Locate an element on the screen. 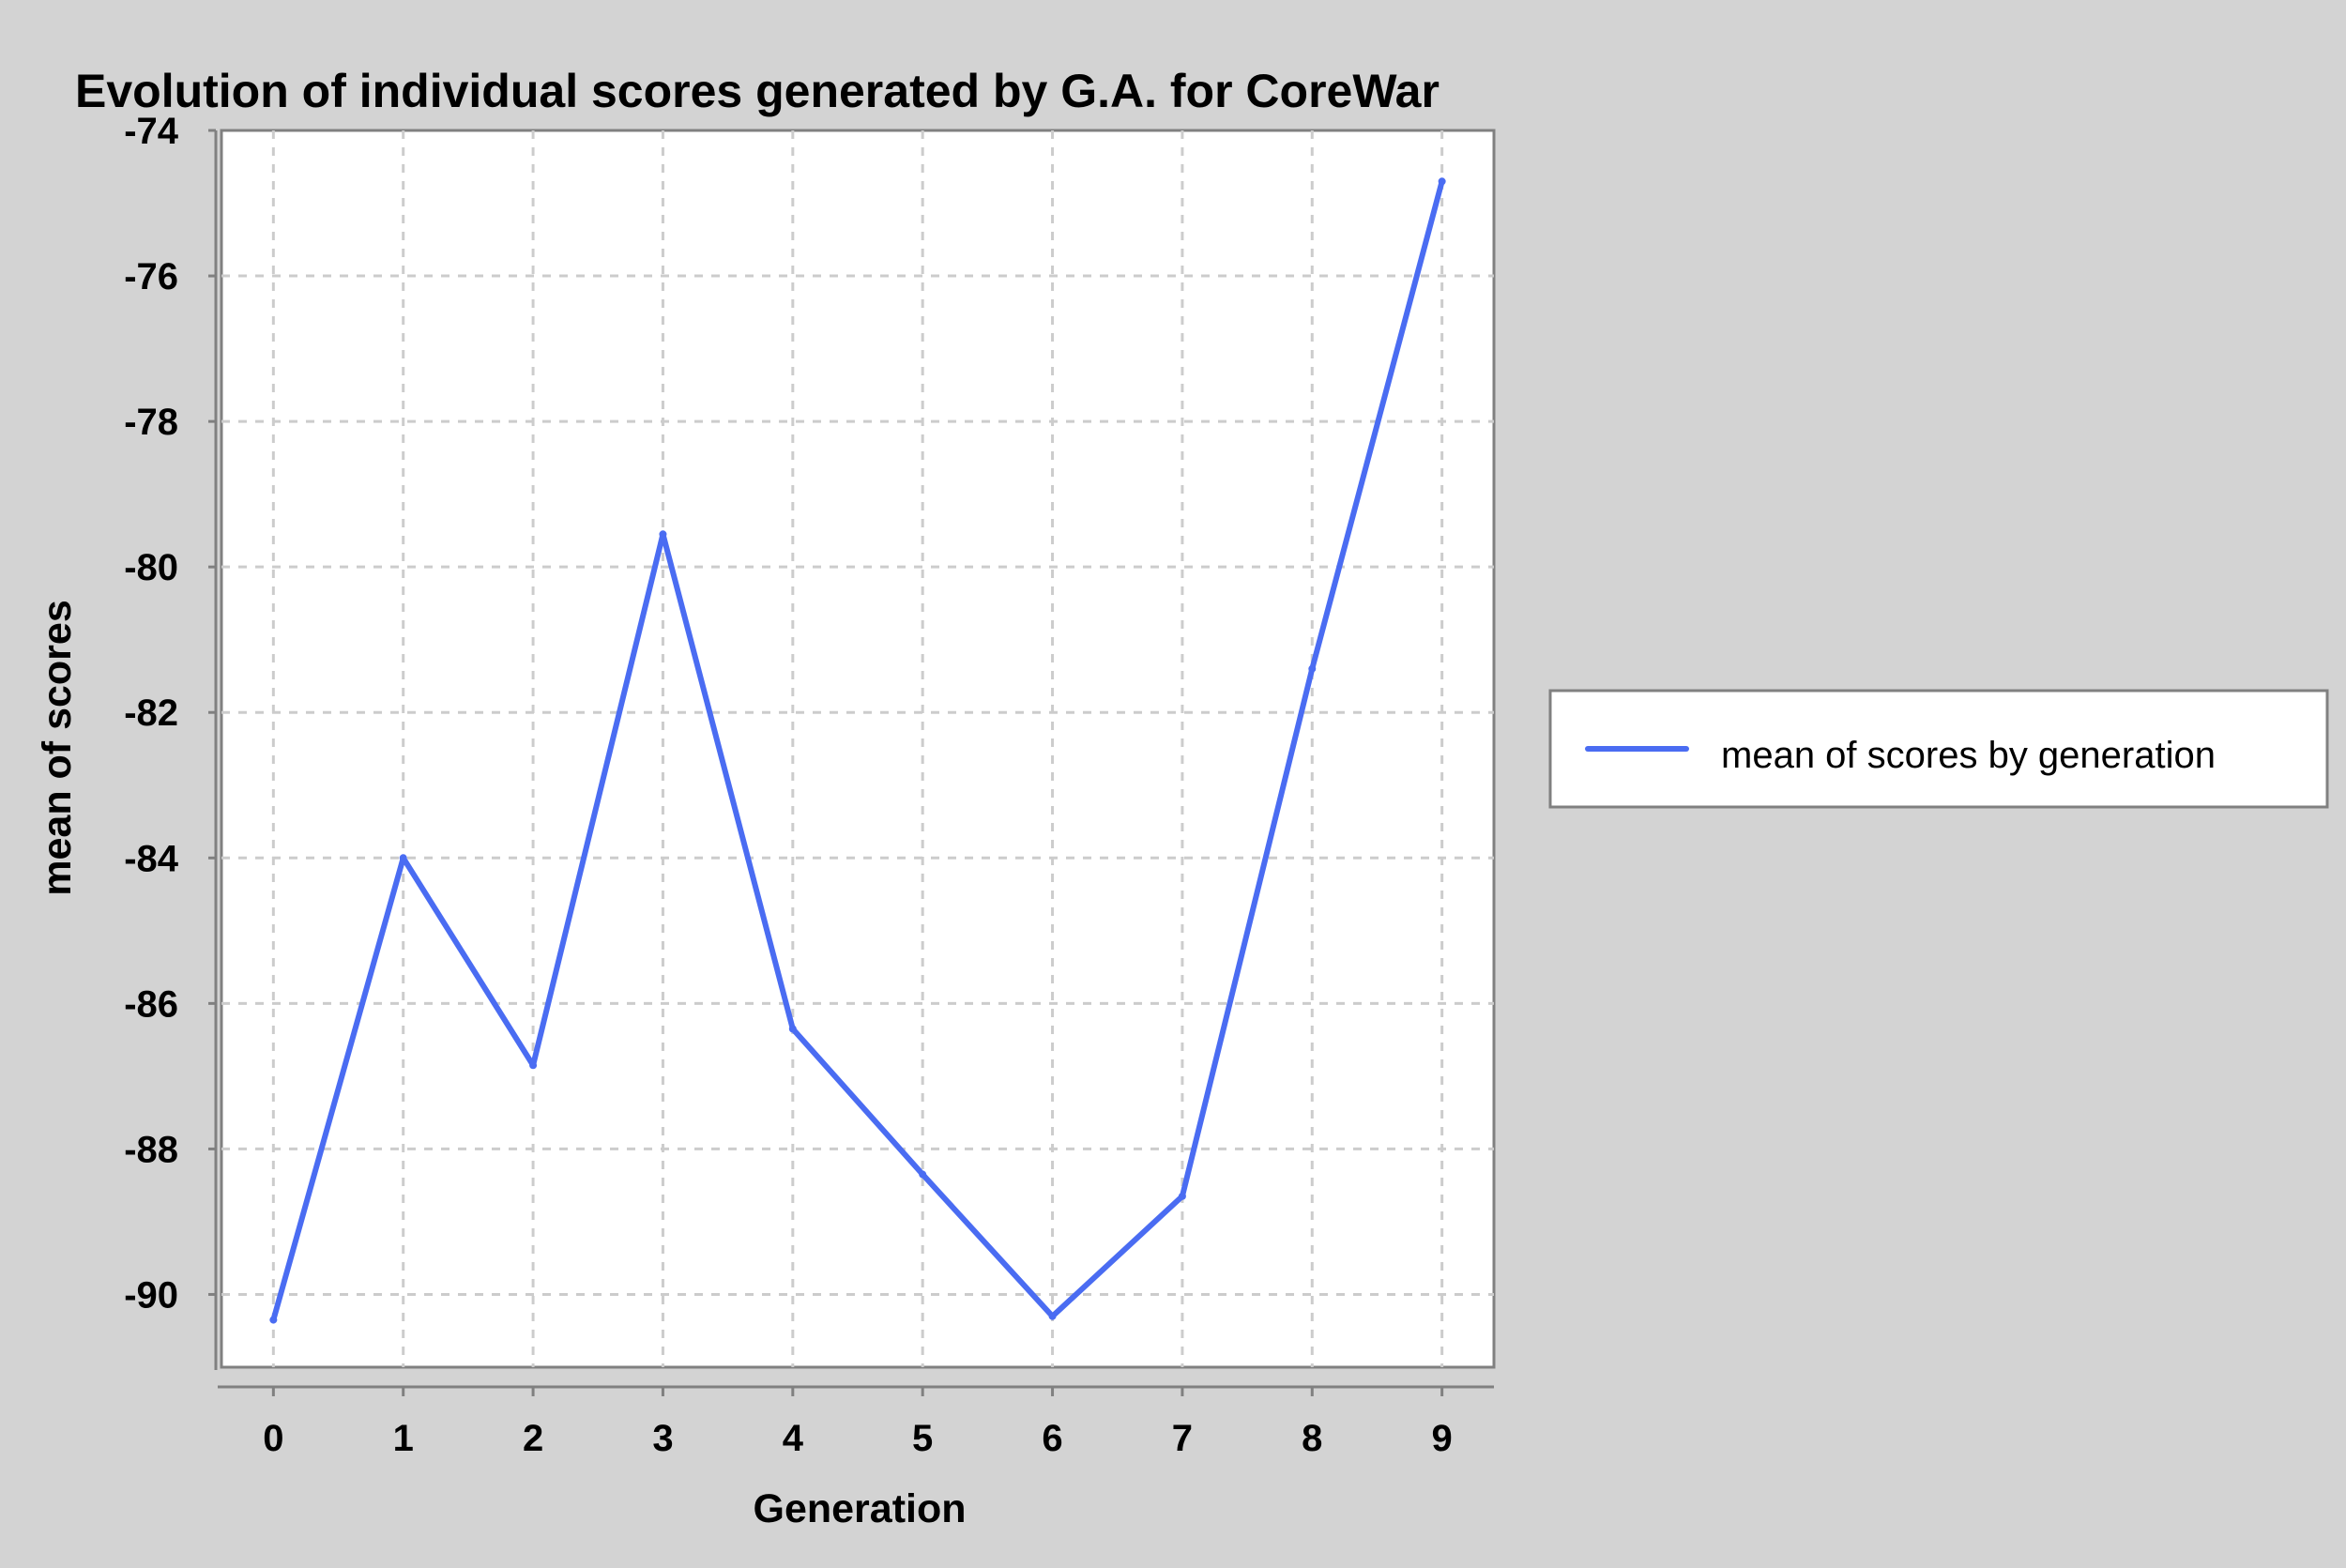 The width and height of the screenshot is (2346, 1568). y-tick-label: -84 is located at coordinates (151, 858).